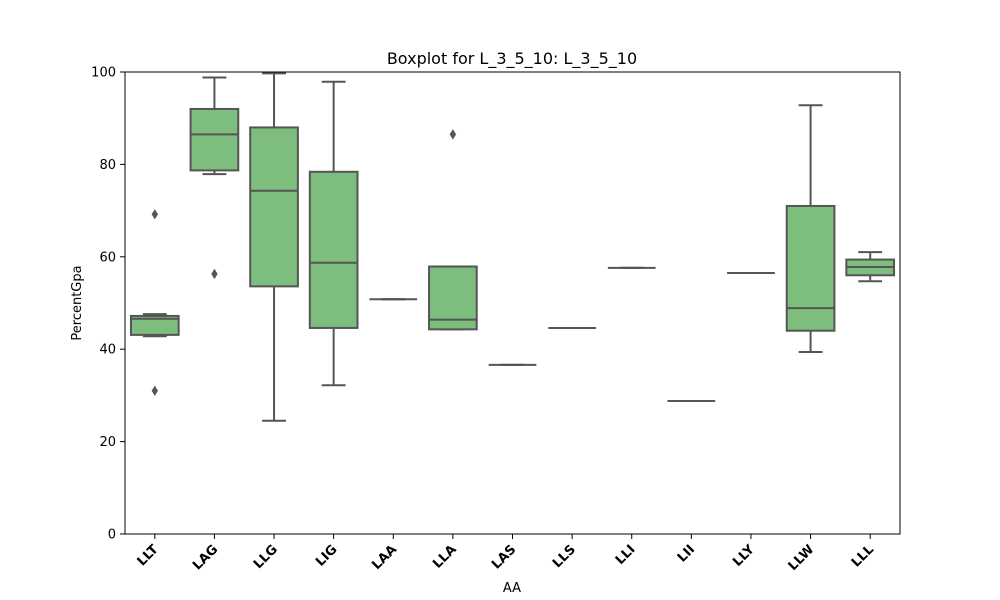 The image size is (1000, 600). I want to click on x-tick-label: LLI, so click(626, 555).